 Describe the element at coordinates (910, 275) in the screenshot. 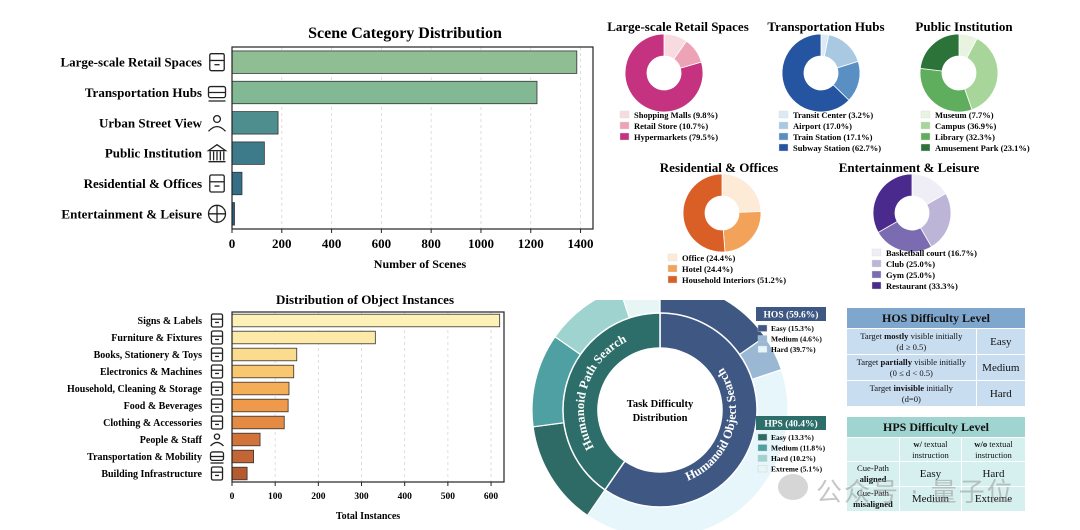

I see `legend-label: Gym (25.0%)` at that location.